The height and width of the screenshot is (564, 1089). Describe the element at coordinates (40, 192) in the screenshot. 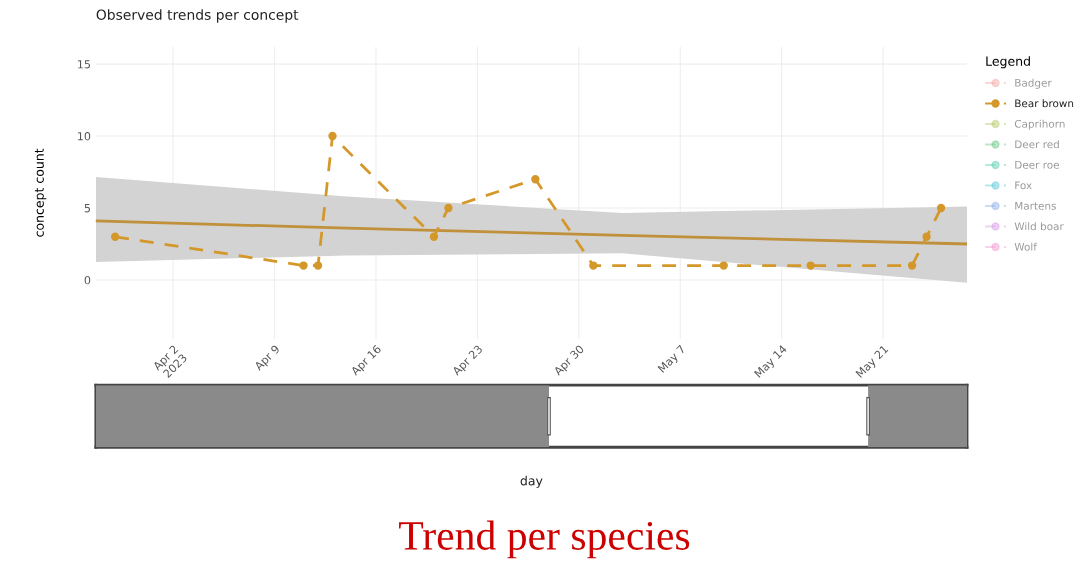

I see `y-axis-title: concept count` at that location.